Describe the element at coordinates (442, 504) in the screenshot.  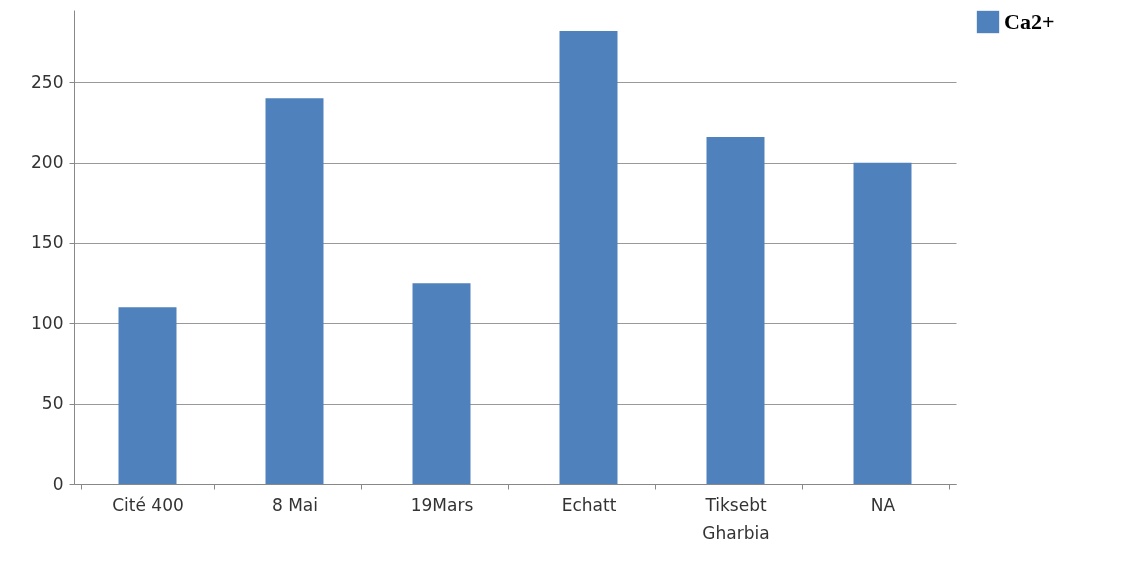
I see `x-tick-label: 19Mars` at that location.